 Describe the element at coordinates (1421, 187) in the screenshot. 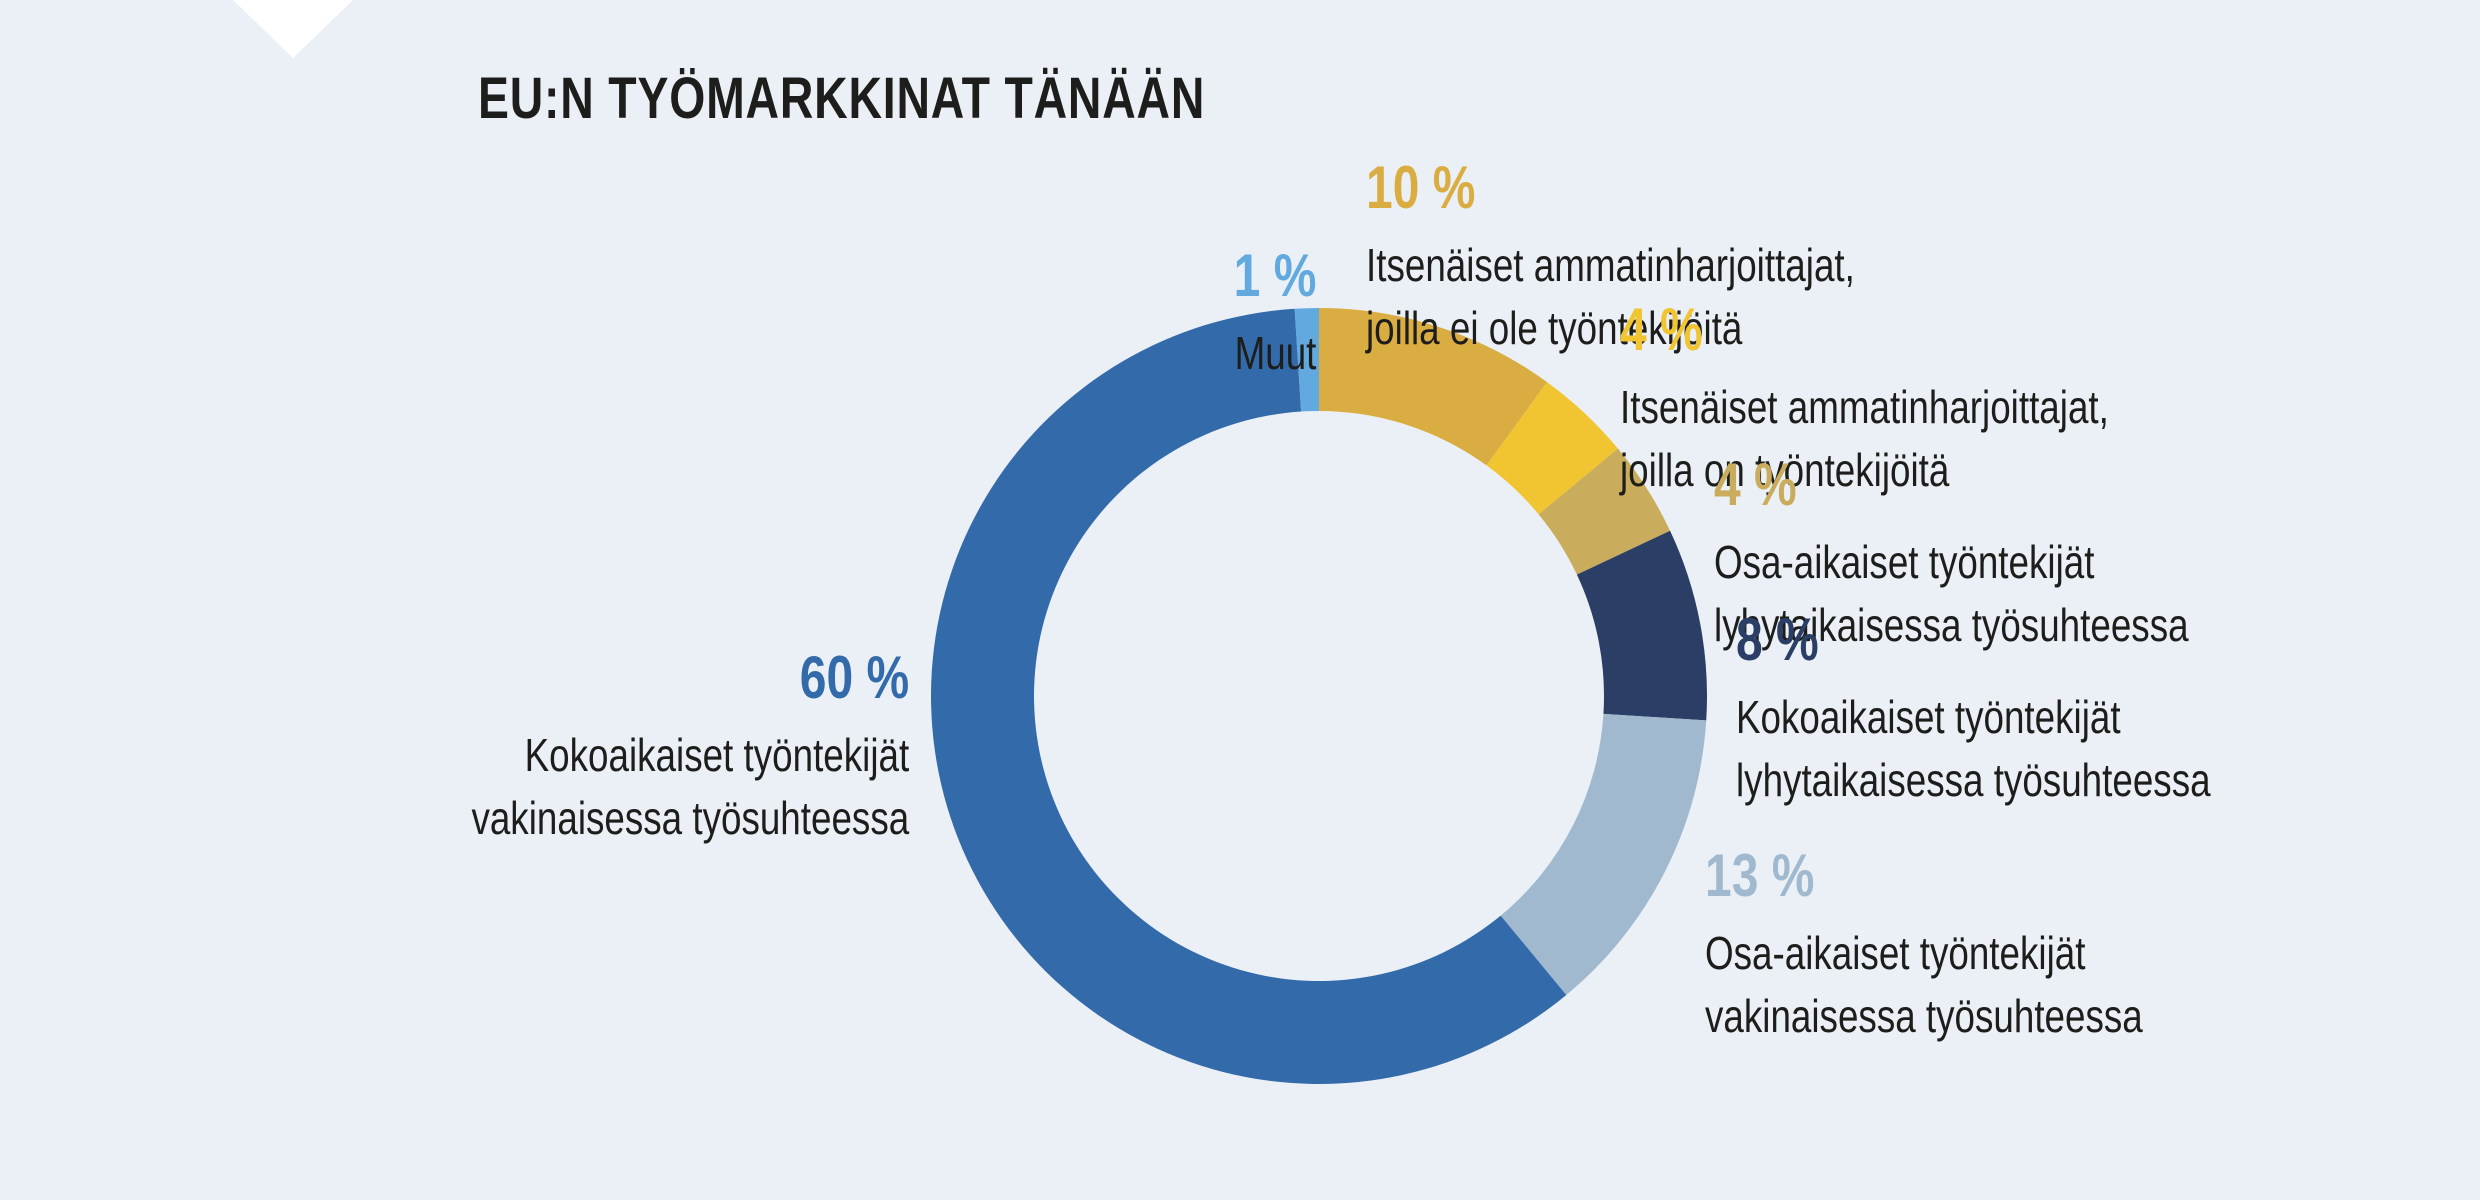

I see `percent-label-self-employed-no-employees: 10 %` at that location.